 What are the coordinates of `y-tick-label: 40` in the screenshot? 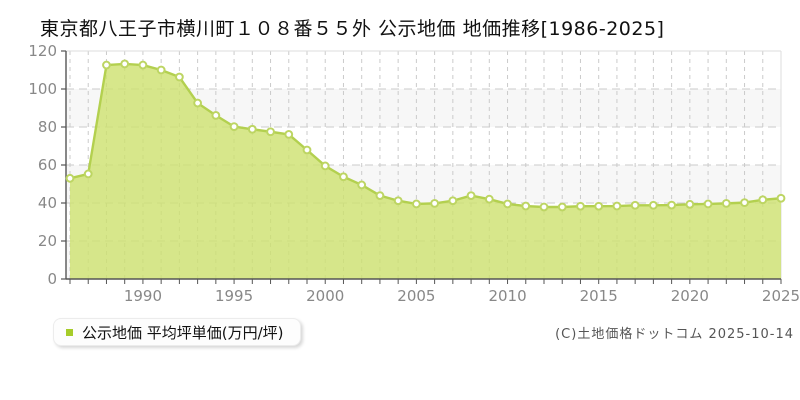 It's located at (47, 203).